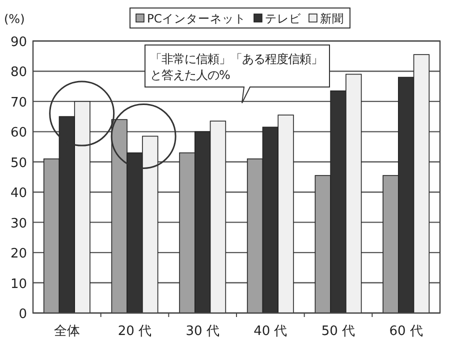  What do you see at coordinates (271, 331) in the screenshot?
I see `x-tick-label: 40 代` at bounding box center [271, 331].